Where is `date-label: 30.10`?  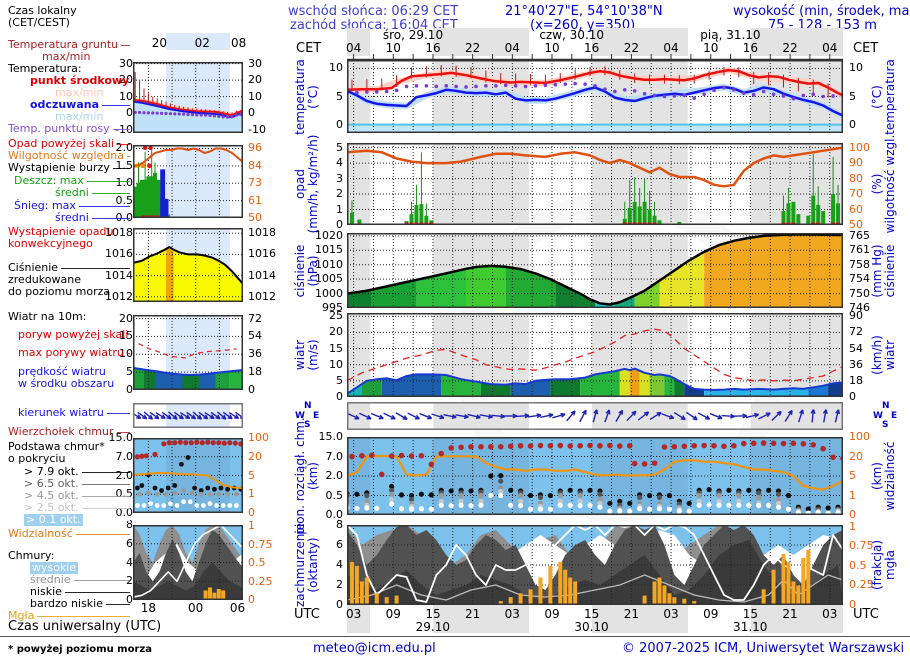
date-label: 30.10 is located at coordinates (591, 627).